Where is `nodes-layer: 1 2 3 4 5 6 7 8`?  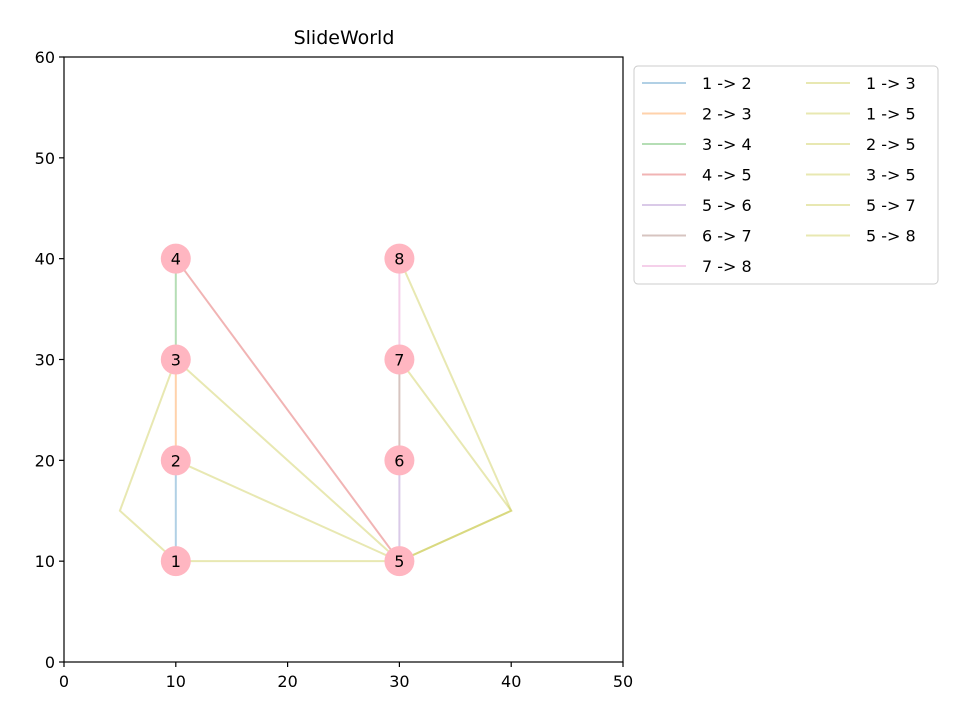 nodes-layer: 1 2 3 4 5 6 7 8 is located at coordinates (287, 410).